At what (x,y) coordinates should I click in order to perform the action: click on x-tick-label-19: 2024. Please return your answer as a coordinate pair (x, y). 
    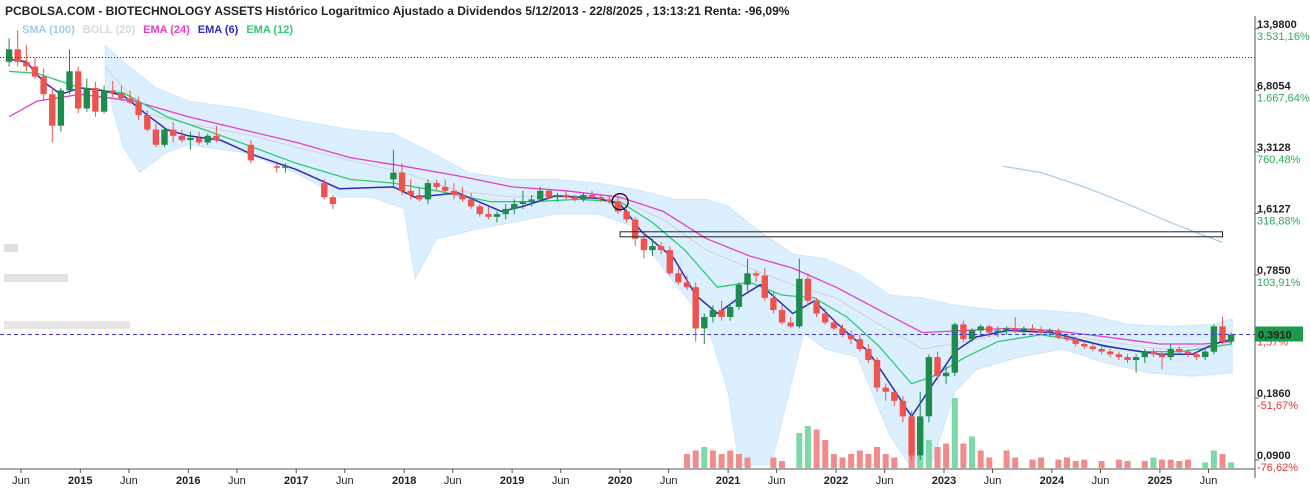
    Looking at the image, I should click on (1052, 481).